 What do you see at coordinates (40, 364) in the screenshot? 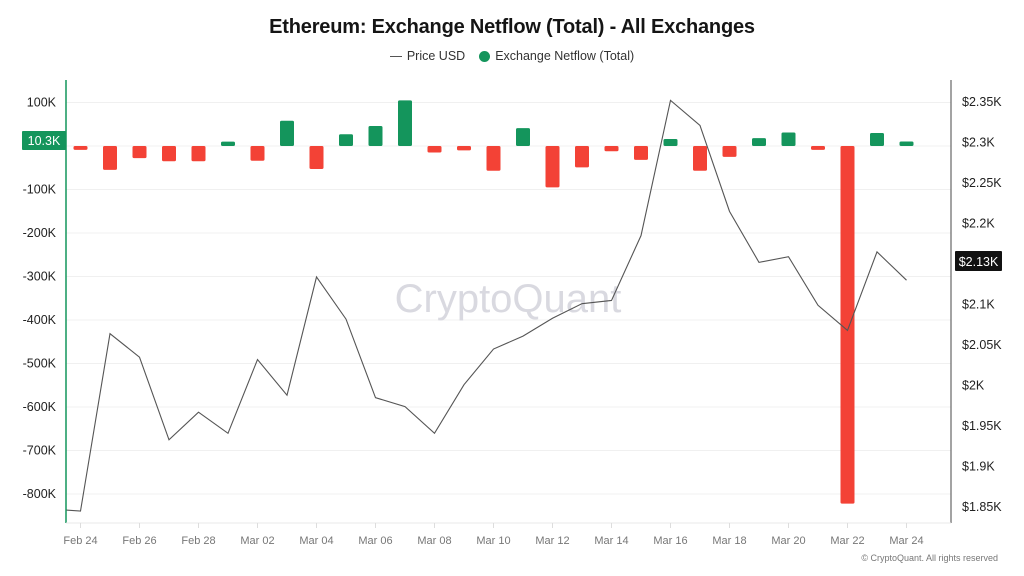
I see `left-tick-label: -500K` at bounding box center [40, 364].